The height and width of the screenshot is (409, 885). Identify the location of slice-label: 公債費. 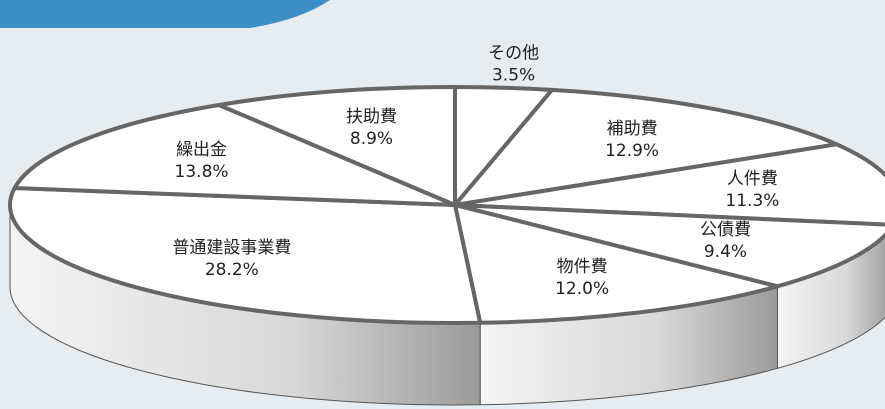
(725, 230).